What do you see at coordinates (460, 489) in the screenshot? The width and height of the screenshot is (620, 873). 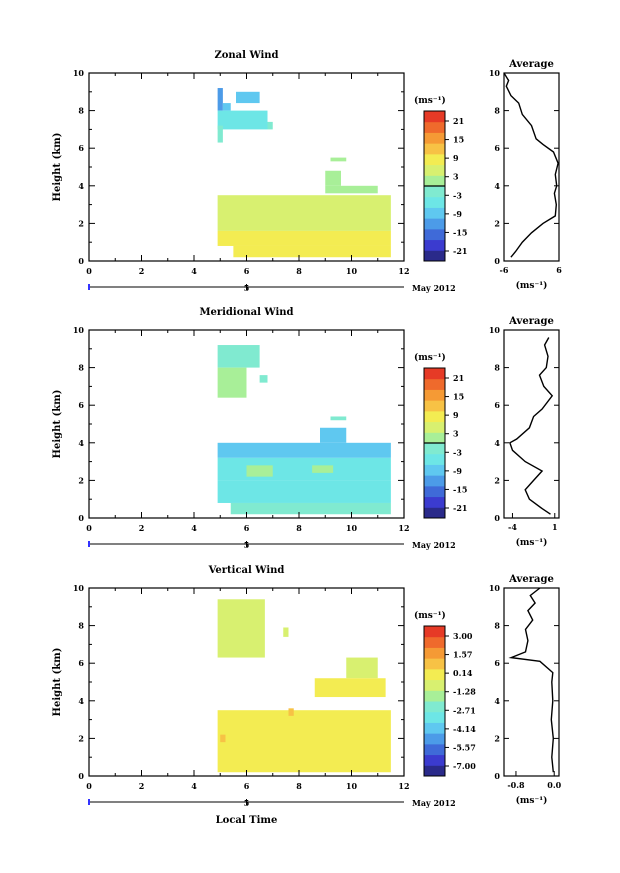 I see `colorbar-label: -15` at bounding box center [460, 489].